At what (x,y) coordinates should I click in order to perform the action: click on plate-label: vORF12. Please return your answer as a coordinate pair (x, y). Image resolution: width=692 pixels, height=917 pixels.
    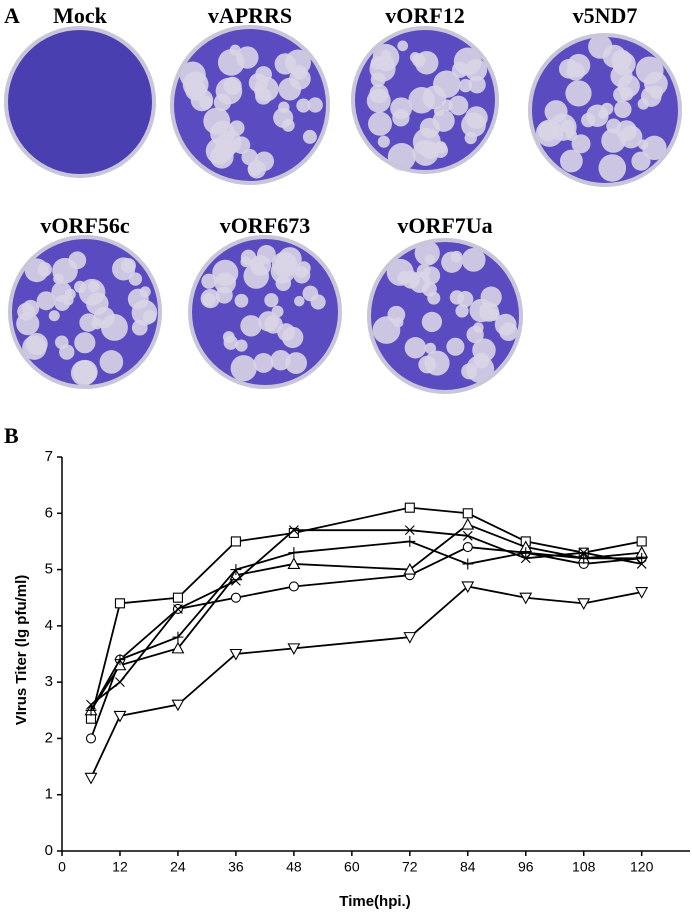
    Looking at the image, I should click on (424, 15).